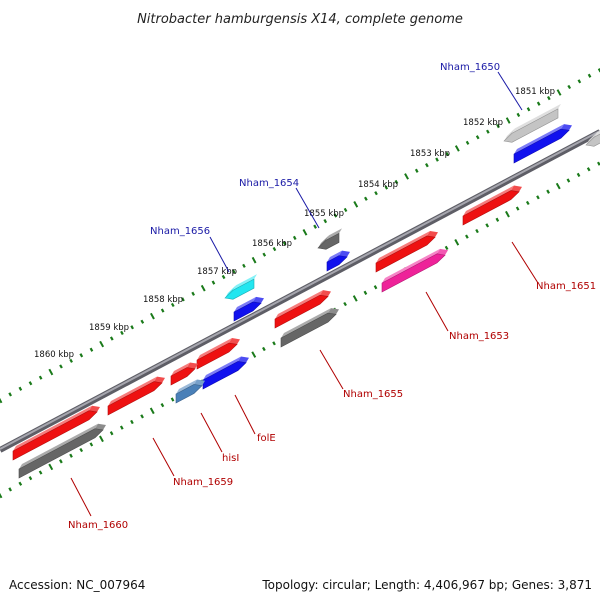  I want to click on tick-label-1855: 1855 kbp, so click(324, 214).